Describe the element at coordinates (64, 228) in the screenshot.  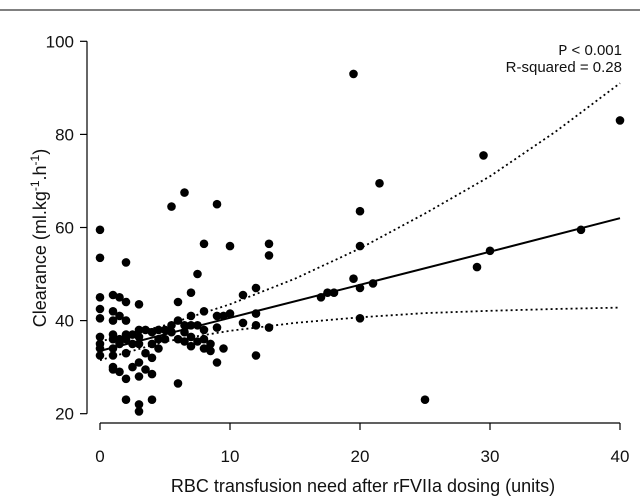
I see `y-tick-label: 60` at that location.